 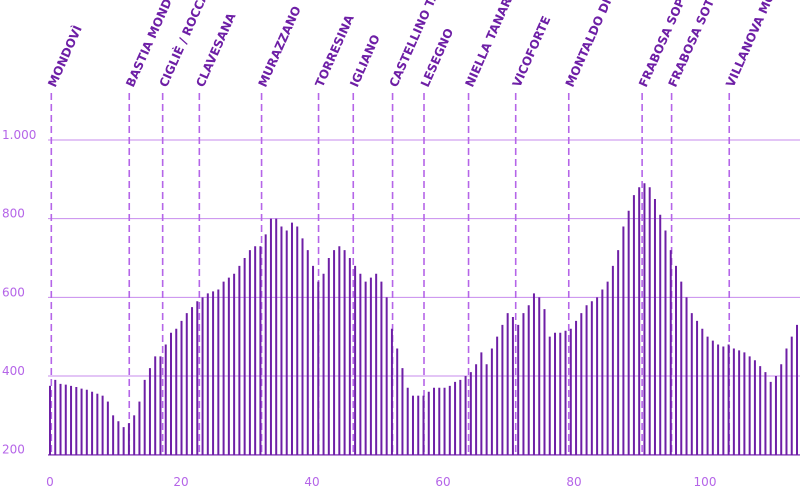 What do you see at coordinates (19, 135) in the screenshot?
I see `y-tick-label: 1.000` at bounding box center [19, 135].